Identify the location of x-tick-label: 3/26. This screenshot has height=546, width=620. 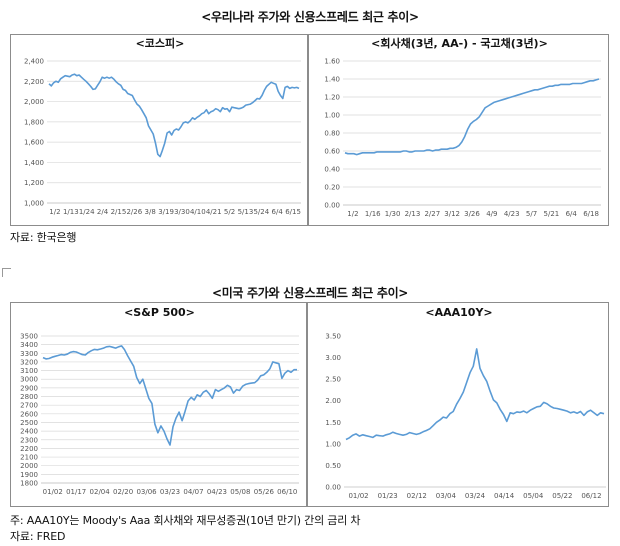
(472, 214).